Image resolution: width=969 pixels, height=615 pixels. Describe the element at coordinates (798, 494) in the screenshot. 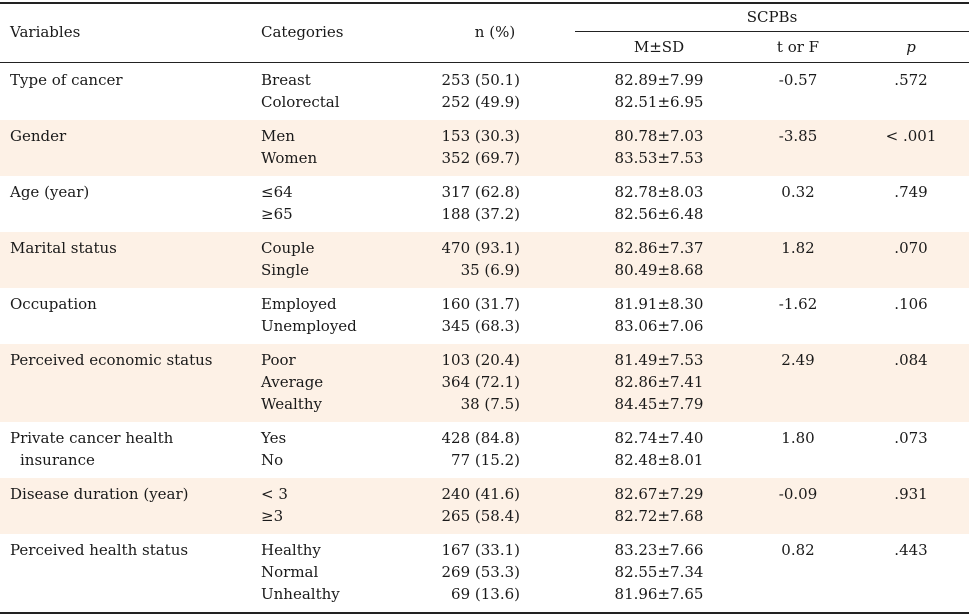

I see `t-or-f-value: -0.09` at that location.